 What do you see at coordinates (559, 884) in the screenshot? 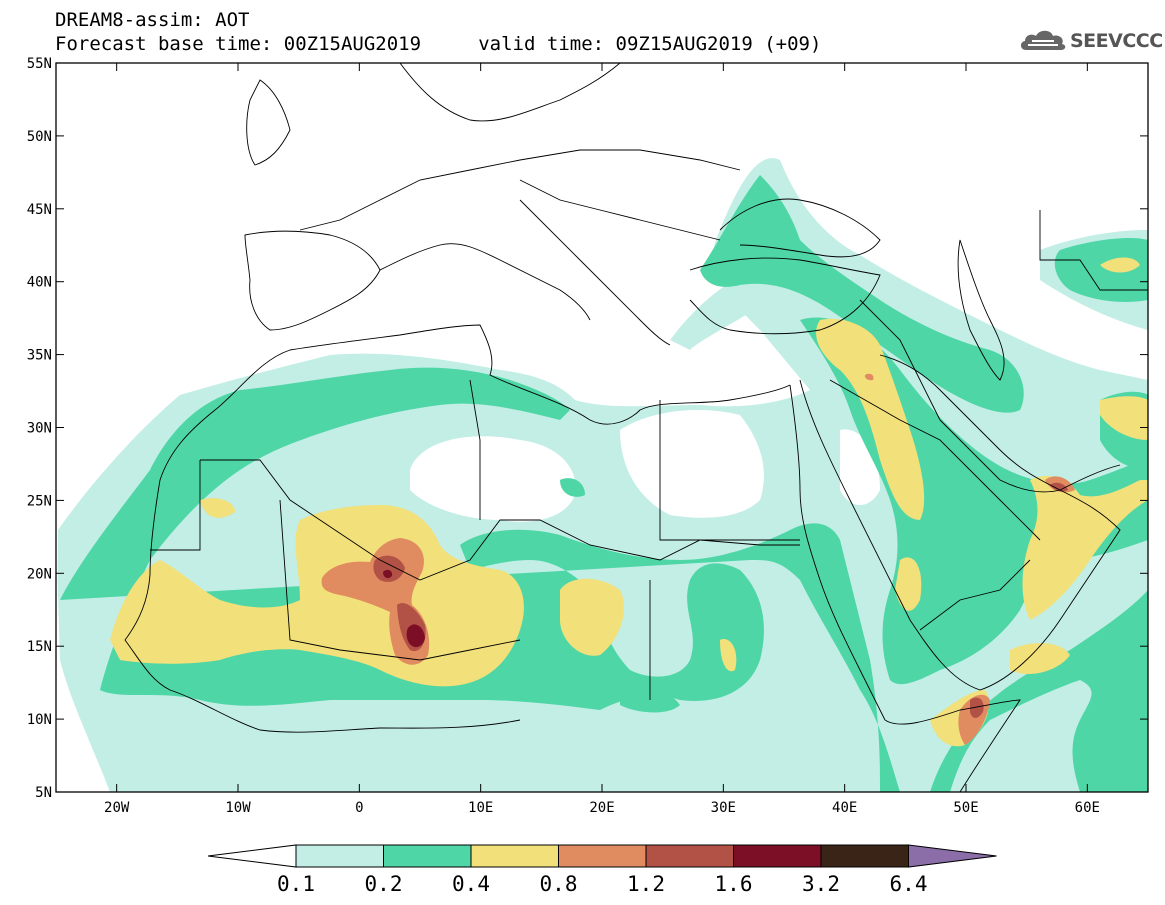
I see `colorbar-label: 0.8` at bounding box center [559, 884].